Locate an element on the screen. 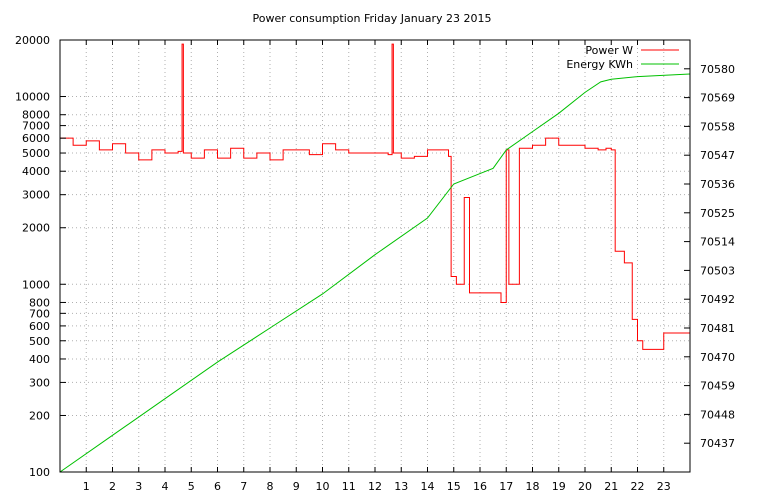 This screenshot has width=768, height=500. legend-label: Energy KWh is located at coordinates (599, 64).